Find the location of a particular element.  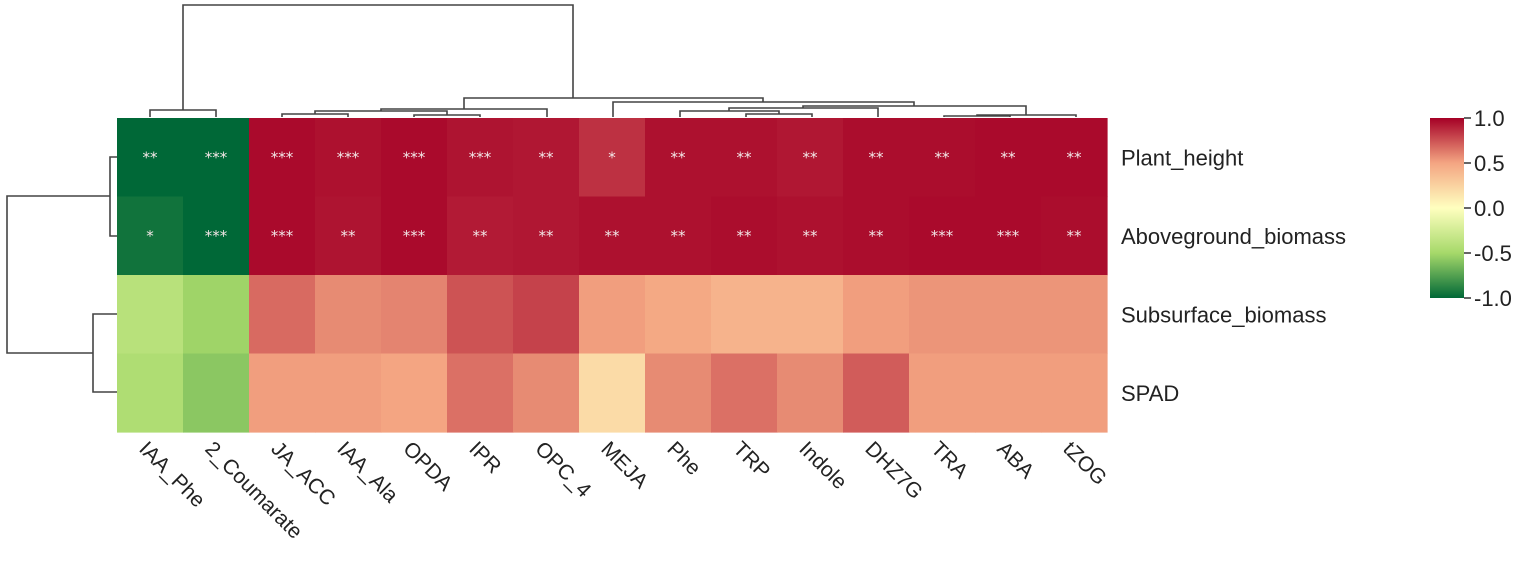

column-label: MEJA is located at coordinates (624, 465).